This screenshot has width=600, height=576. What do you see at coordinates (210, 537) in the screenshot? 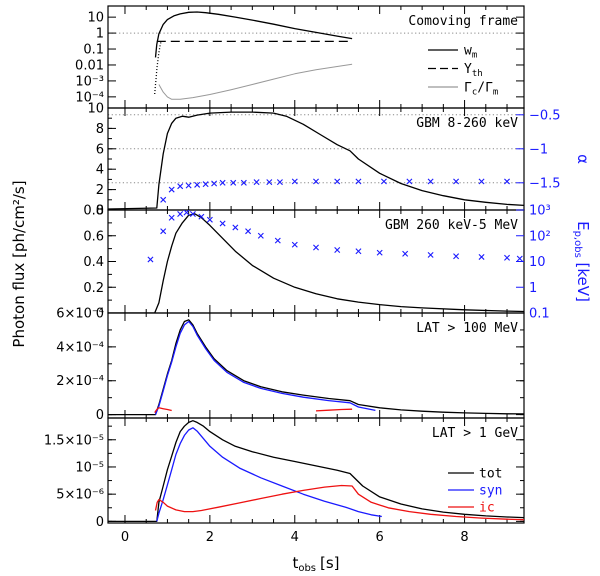
I see `x-tick-label: 2` at bounding box center [210, 537].